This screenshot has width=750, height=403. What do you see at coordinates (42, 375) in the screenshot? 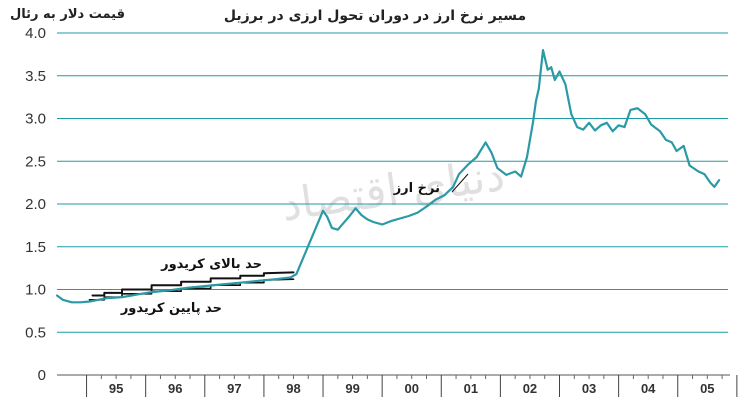
I see `y-tick-label: 0` at bounding box center [42, 375].